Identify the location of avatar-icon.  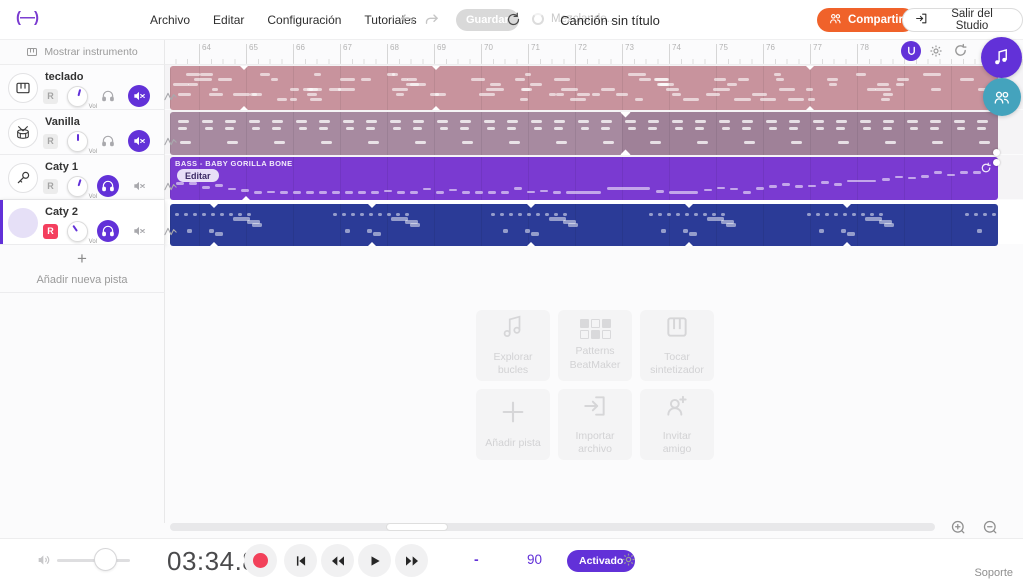
(23, 223).